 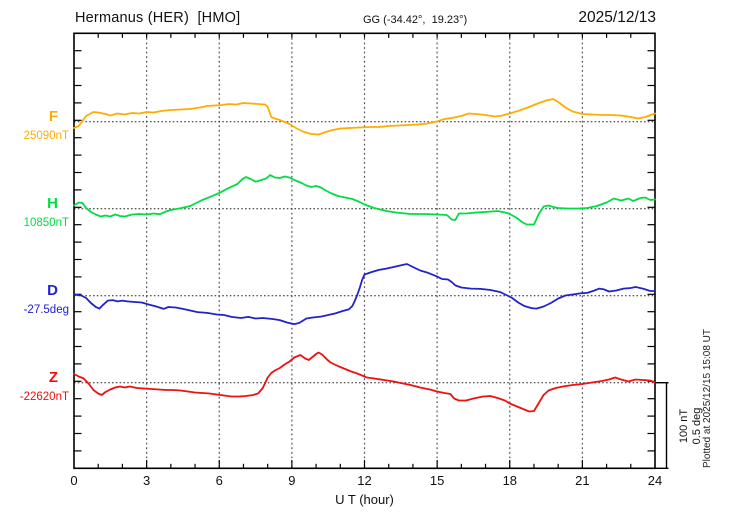 I want to click on x-tick-18: 18, so click(x=510, y=480).